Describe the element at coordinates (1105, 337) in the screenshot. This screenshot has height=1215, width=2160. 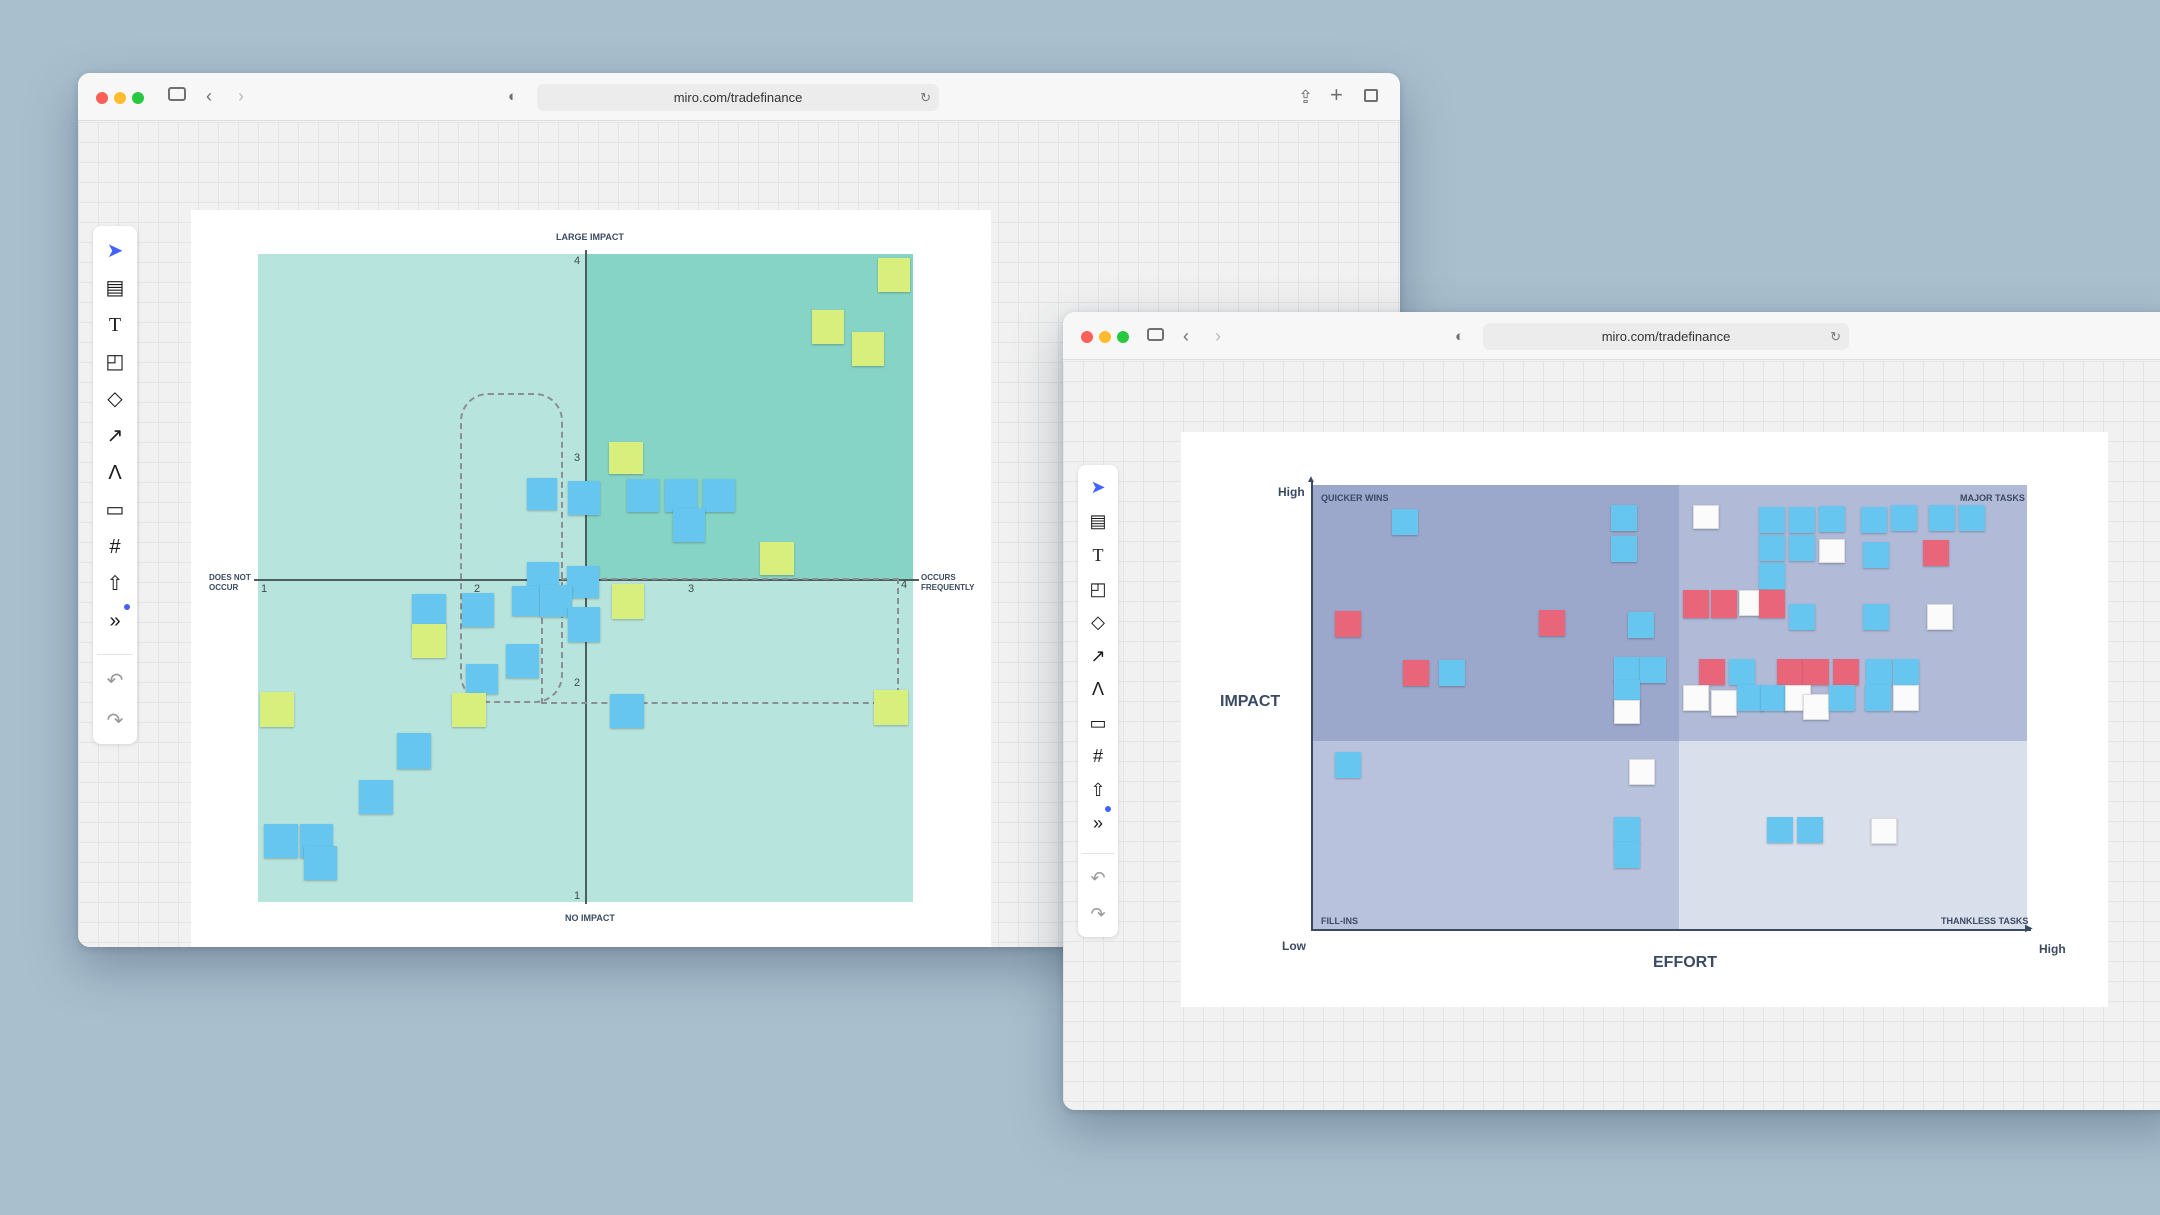
I see `minimize-window-button` at that location.